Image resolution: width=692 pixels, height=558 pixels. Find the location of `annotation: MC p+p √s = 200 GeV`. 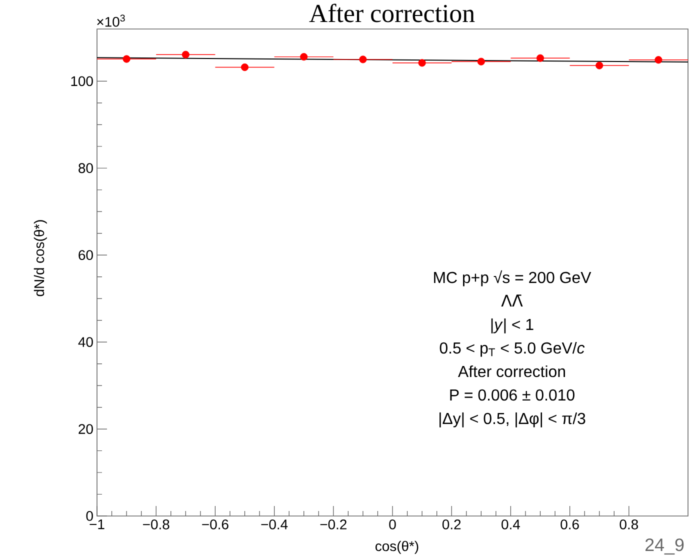

annotation: MC p+p √s = 200 GeV is located at coordinates (513, 278).